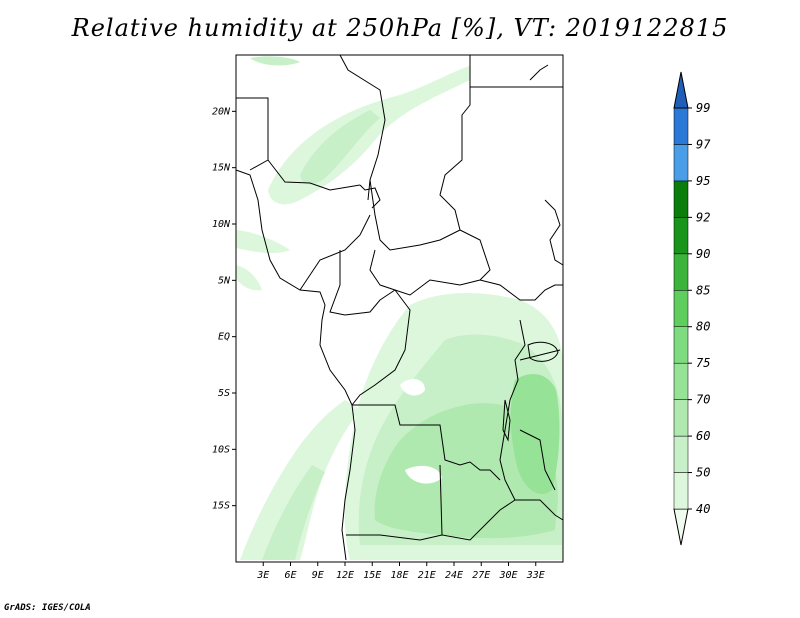 The image size is (800, 618). What do you see at coordinates (293, 512) in the screenshot?
I see `humidity-band-sw-core` at bounding box center [293, 512].